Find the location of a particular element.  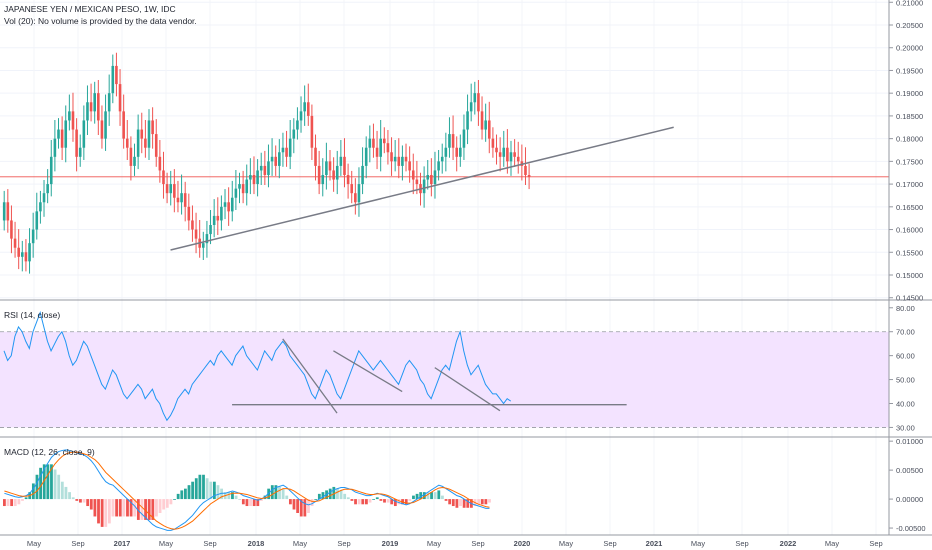

macd-title: MACD (12, 26, close, 9) is located at coordinates (49, 452).